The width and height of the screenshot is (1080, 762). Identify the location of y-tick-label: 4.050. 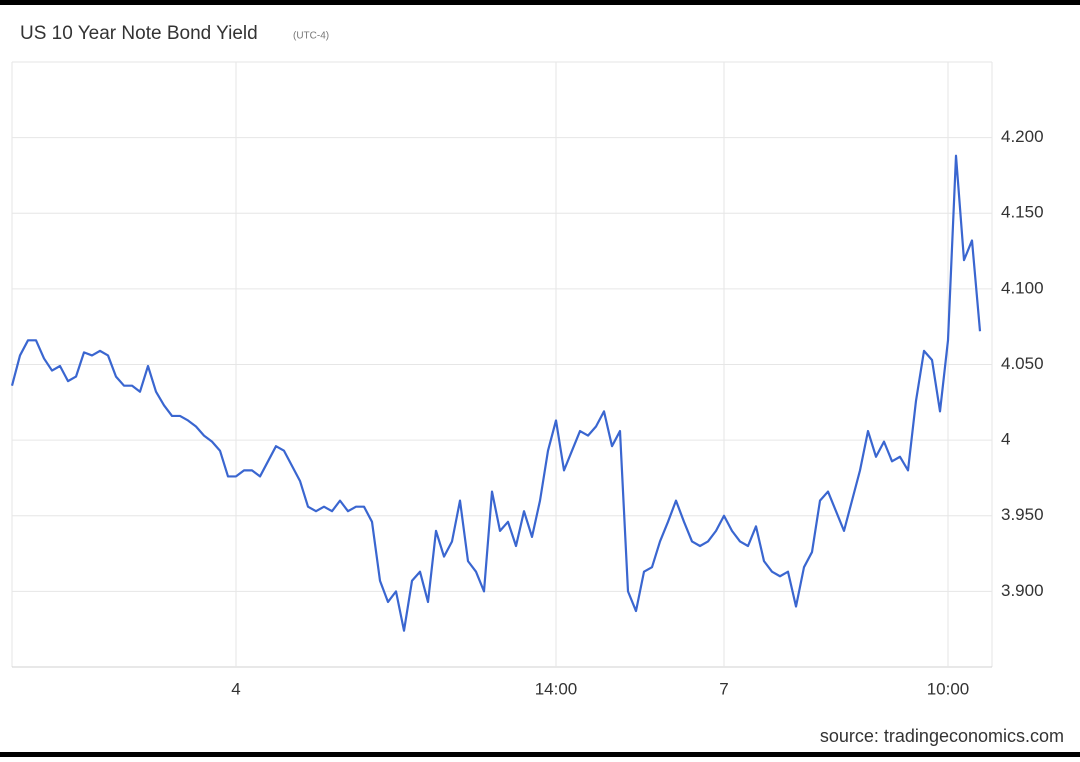
(1022, 363).